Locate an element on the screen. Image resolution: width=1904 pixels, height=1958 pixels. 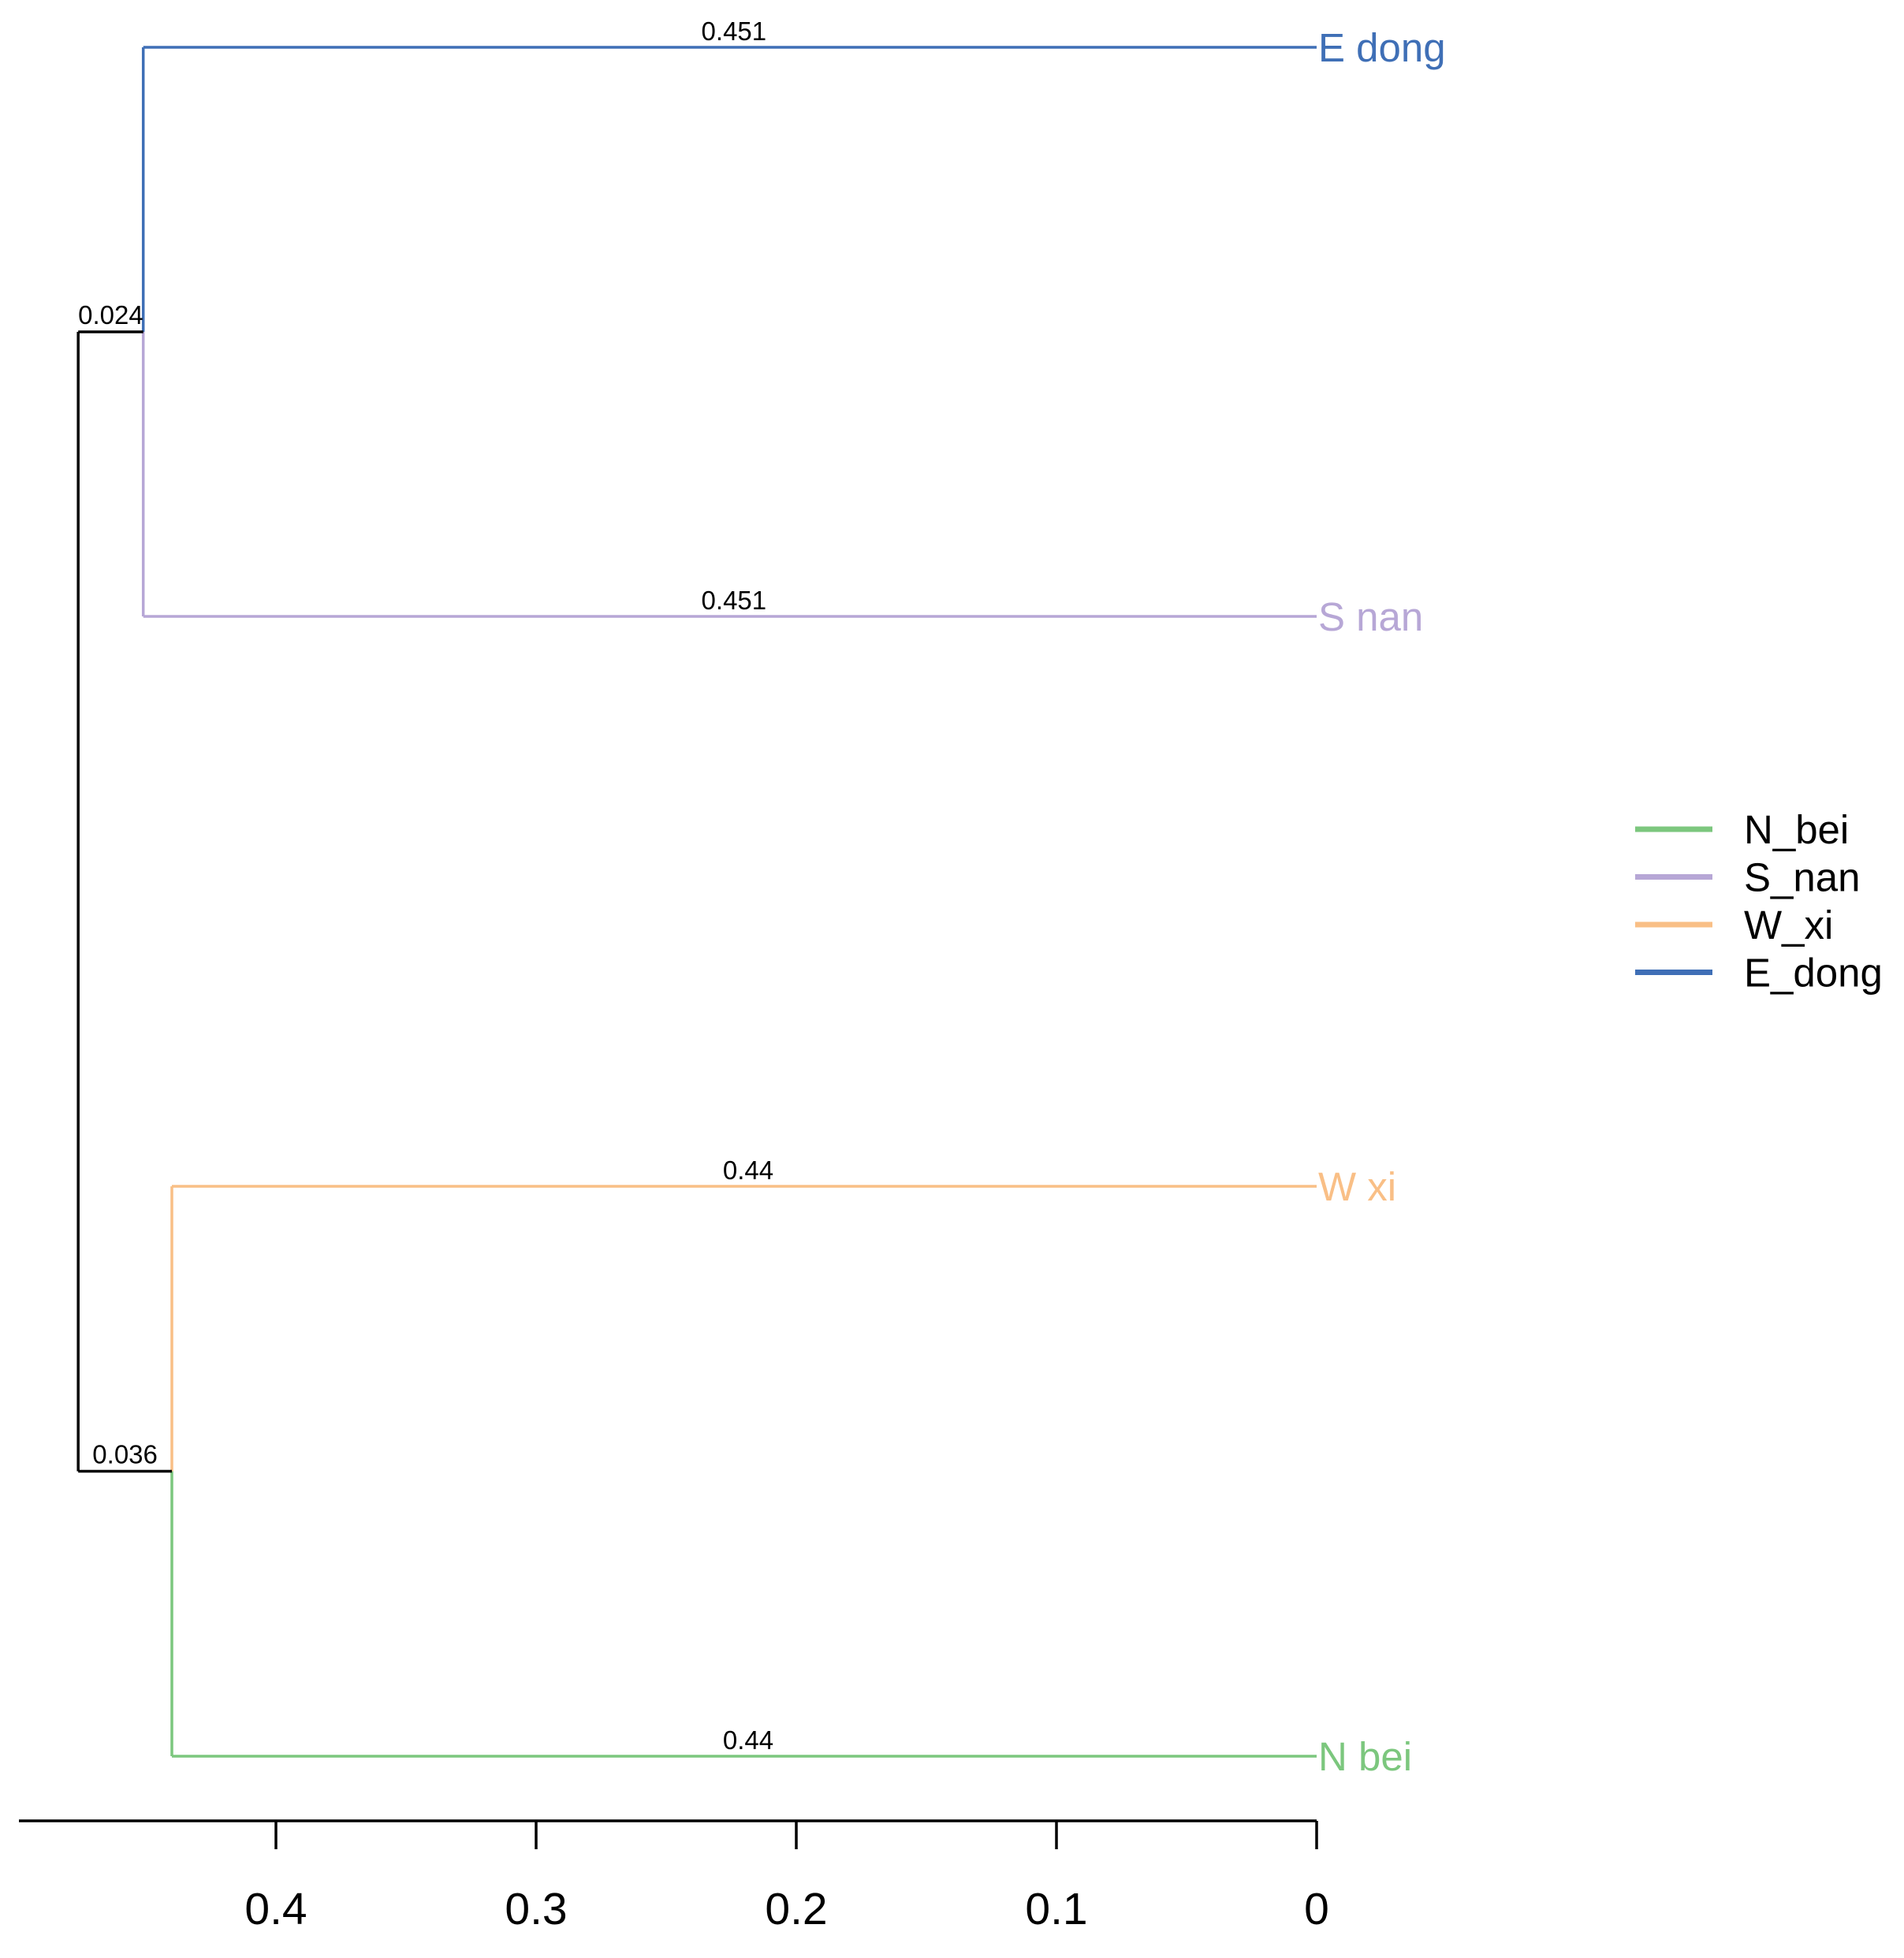
axis-tick-label: 0 is located at coordinates (1316, 1909).